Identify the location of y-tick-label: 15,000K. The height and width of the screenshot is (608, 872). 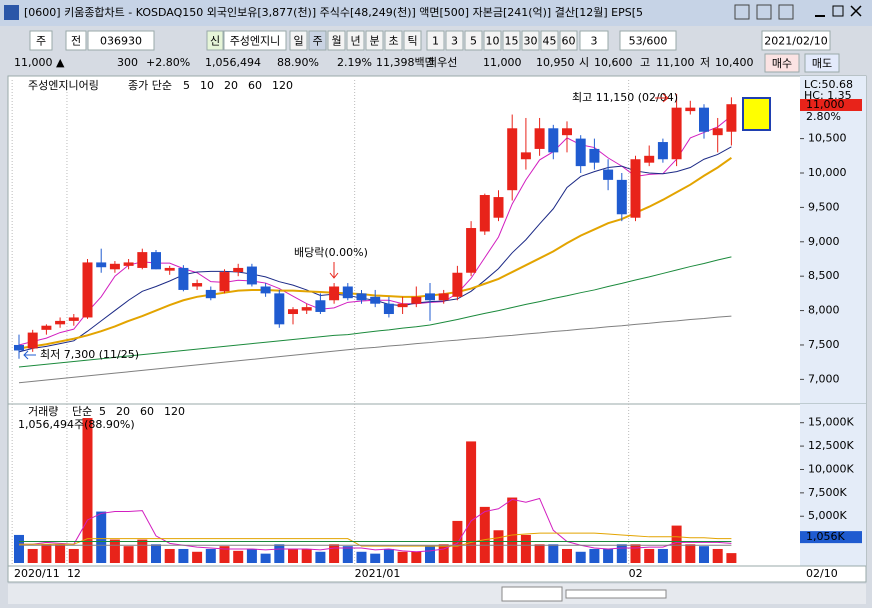
(831, 422).